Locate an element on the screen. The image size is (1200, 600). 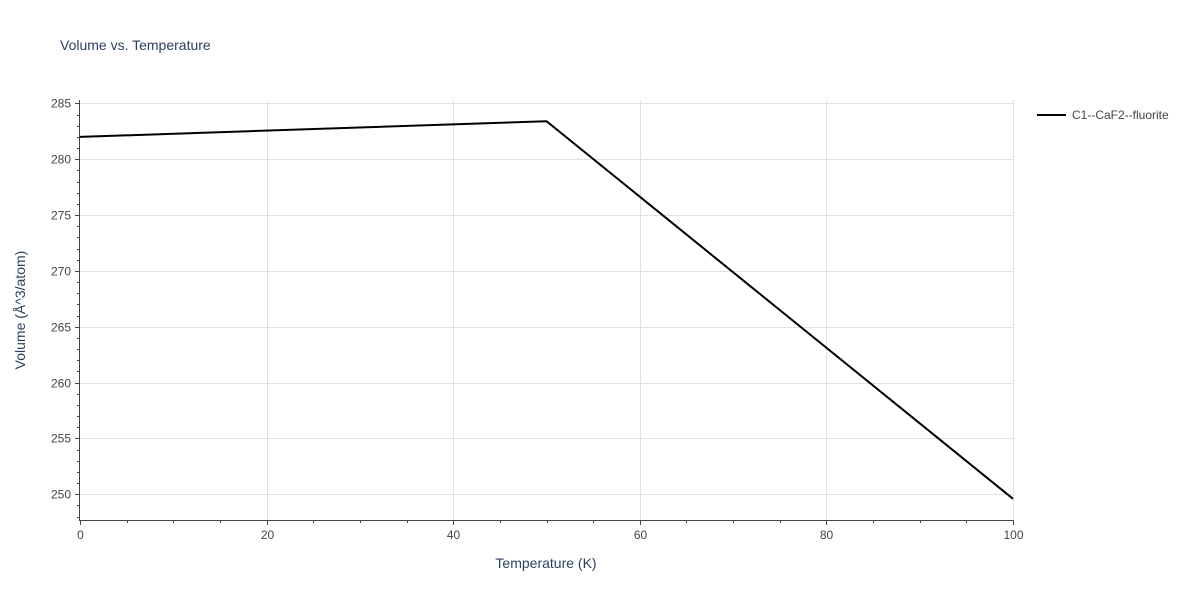
legend: C1--CaF2--fluorite is located at coordinates (1103, 115).